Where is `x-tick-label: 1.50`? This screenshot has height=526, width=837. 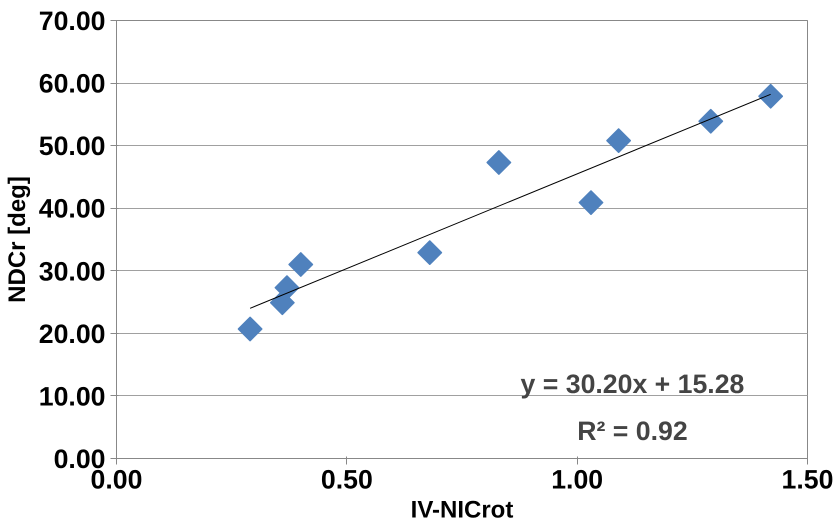 x-tick-label: 1.50 is located at coordinates (808, 479).